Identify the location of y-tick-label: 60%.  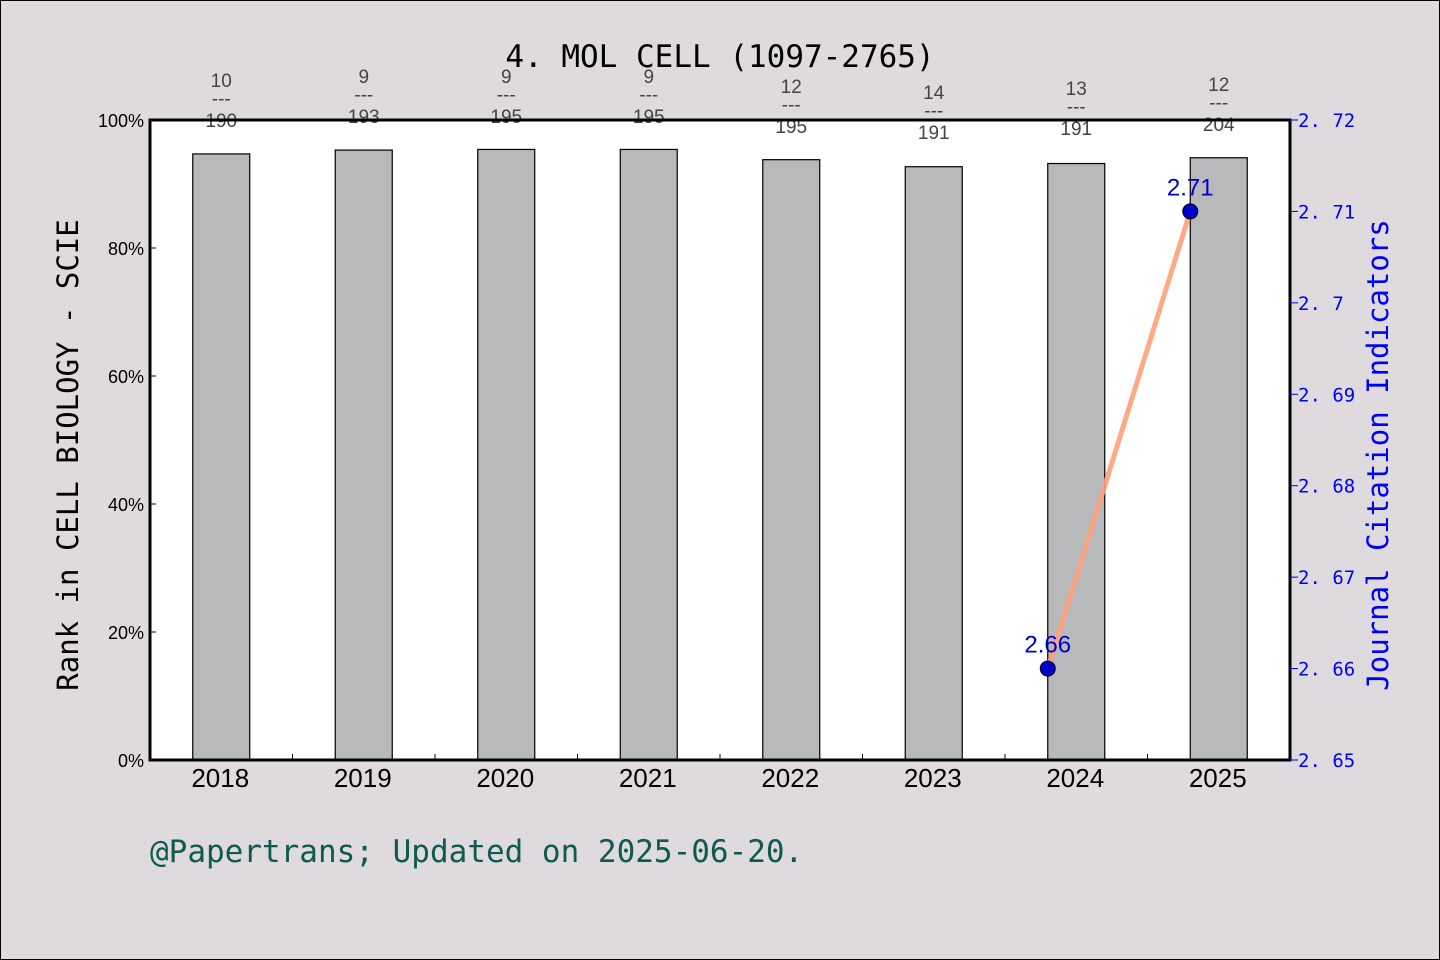
(126, 377).